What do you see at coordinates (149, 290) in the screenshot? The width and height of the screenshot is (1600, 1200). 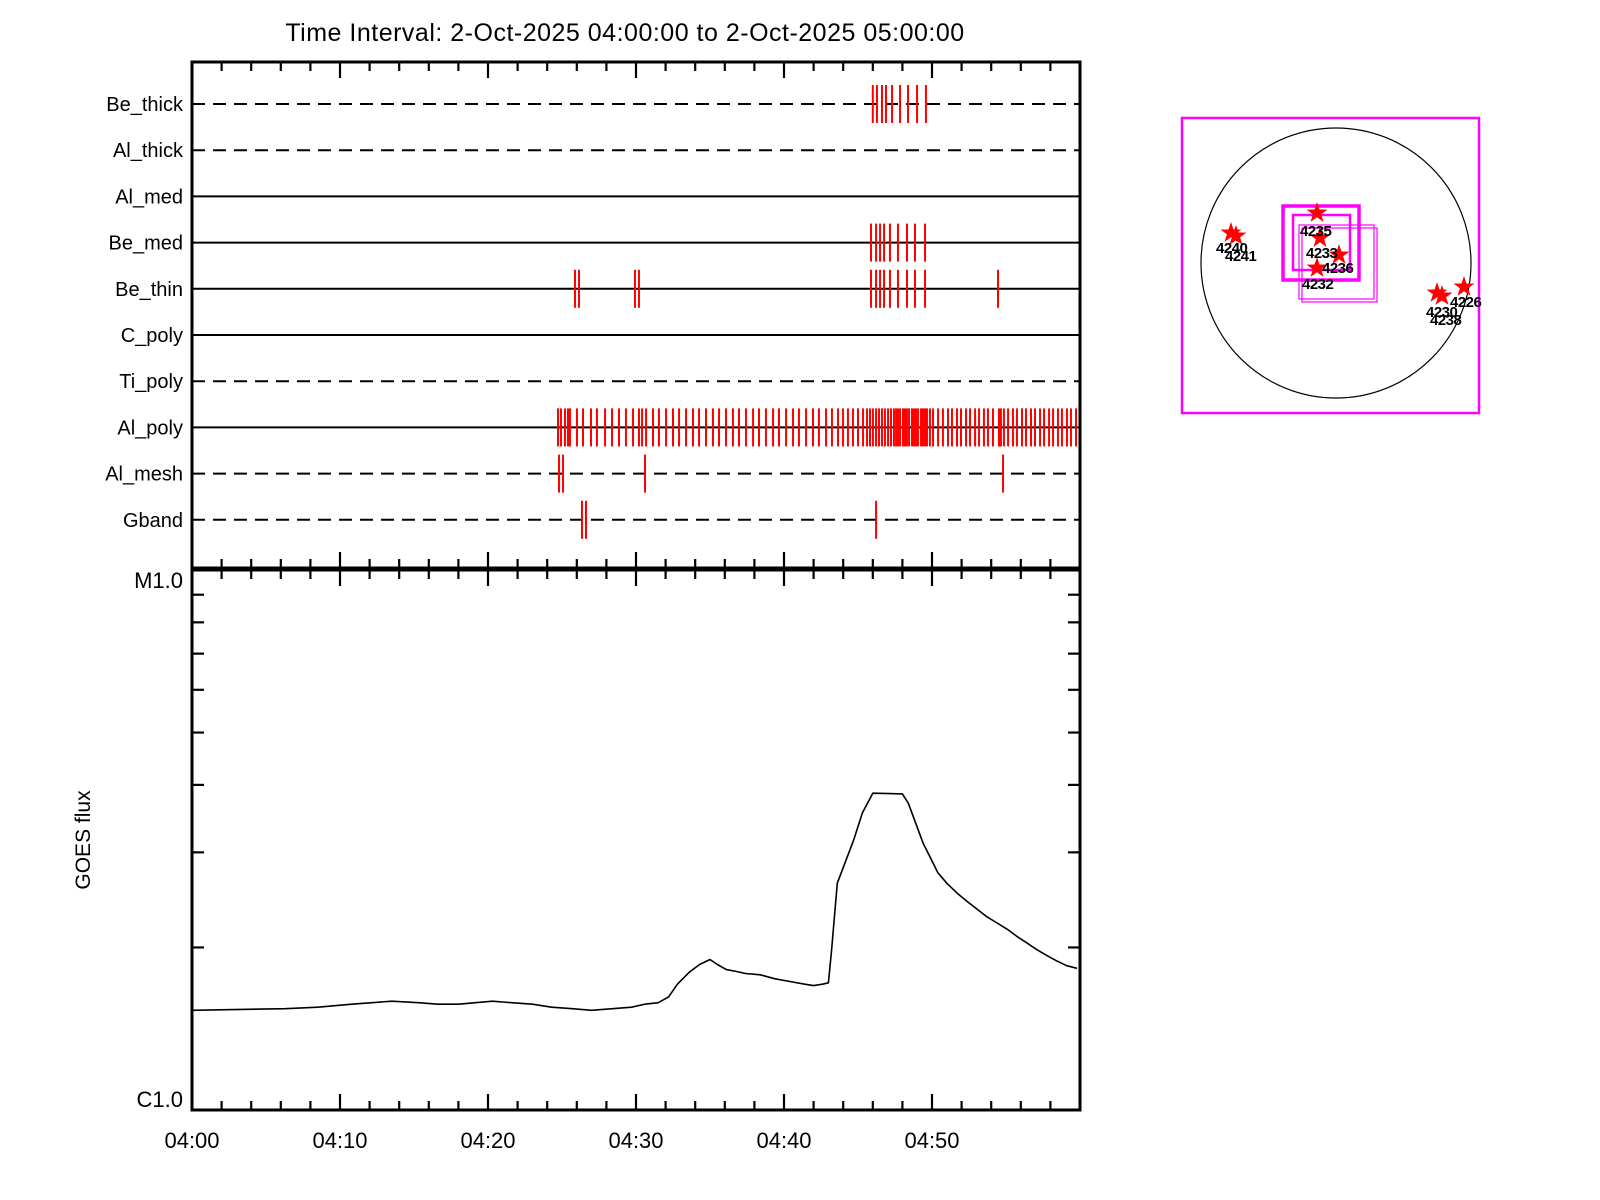 I see `channel-label-Be_thin: Be_thin` at bounding box center [149, 290].